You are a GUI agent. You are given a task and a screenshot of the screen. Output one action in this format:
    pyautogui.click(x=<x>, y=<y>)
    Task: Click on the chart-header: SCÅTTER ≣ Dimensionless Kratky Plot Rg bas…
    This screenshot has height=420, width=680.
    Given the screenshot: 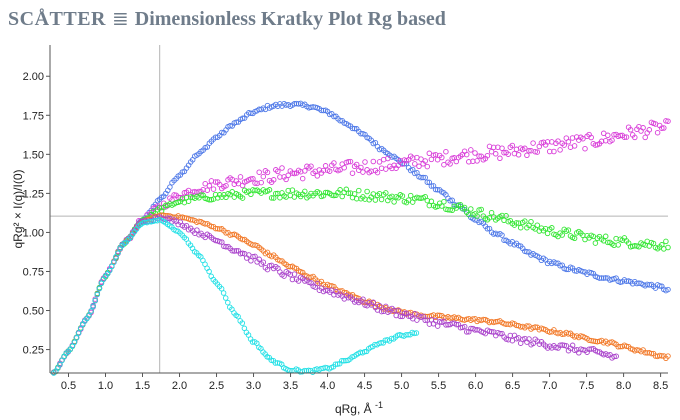 What is the action you would take?
    pyautogui.click(x=227, y=20)
    